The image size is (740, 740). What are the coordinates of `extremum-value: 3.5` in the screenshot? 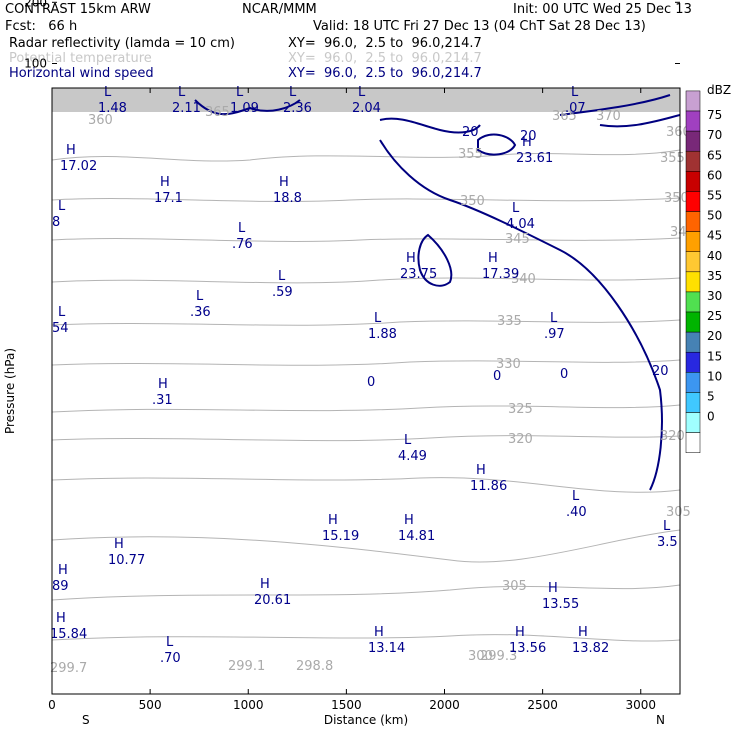 It's located at (667, 542).